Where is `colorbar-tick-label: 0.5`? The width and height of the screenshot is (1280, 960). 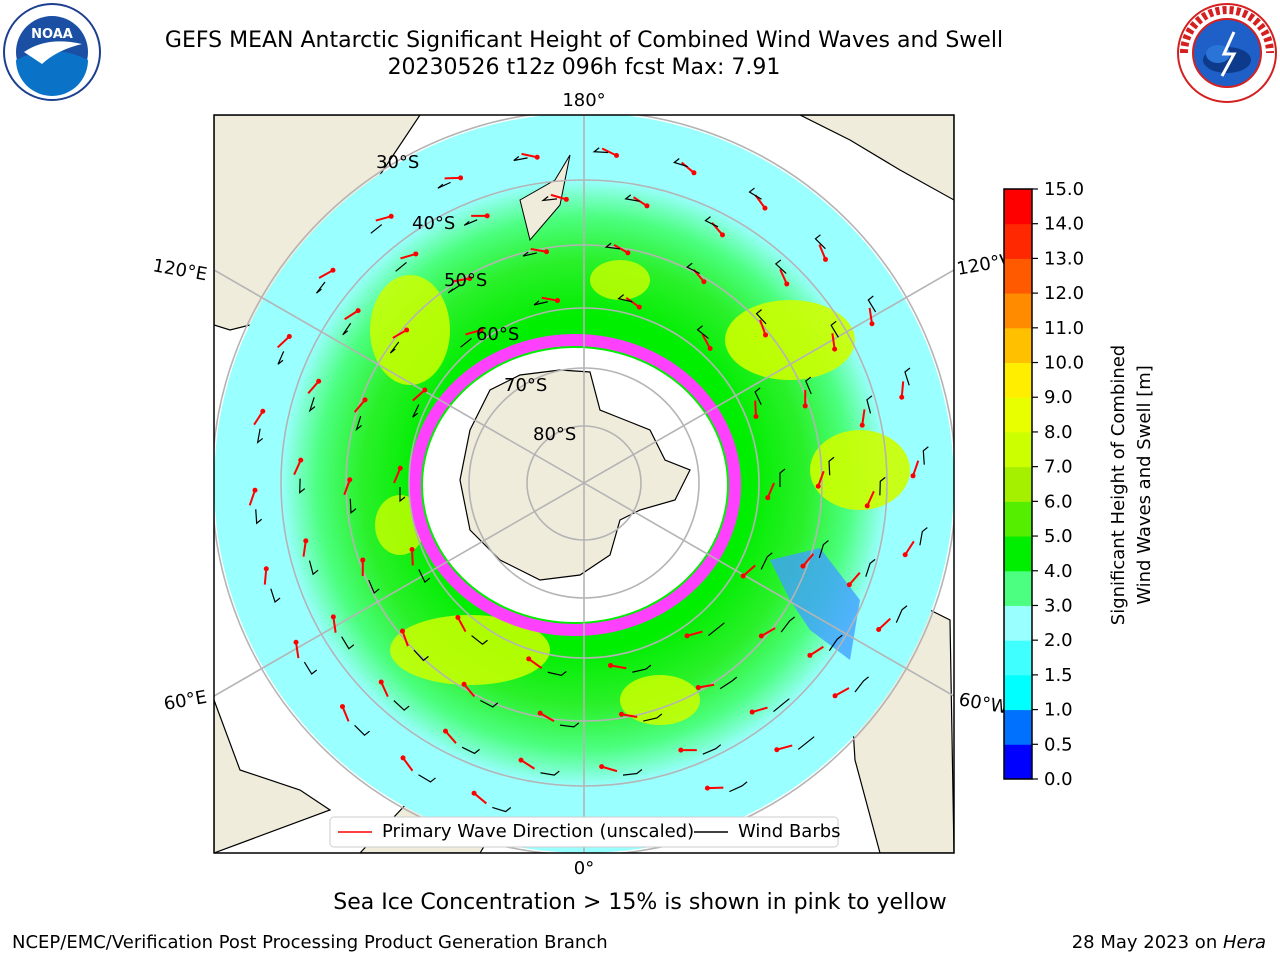 colorbar-tick-label: 0.5 is located at coordinates (1058, 744).